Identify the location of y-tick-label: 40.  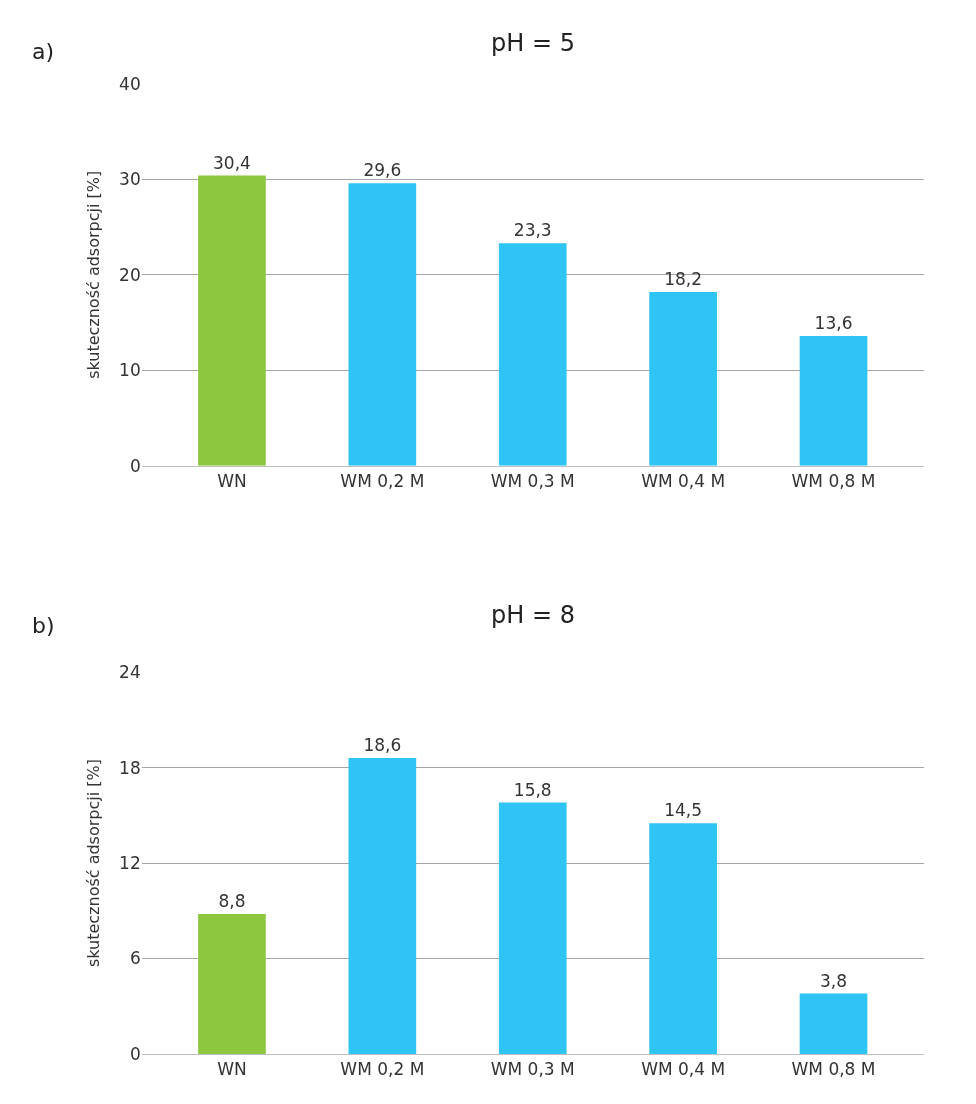
(130, 83).